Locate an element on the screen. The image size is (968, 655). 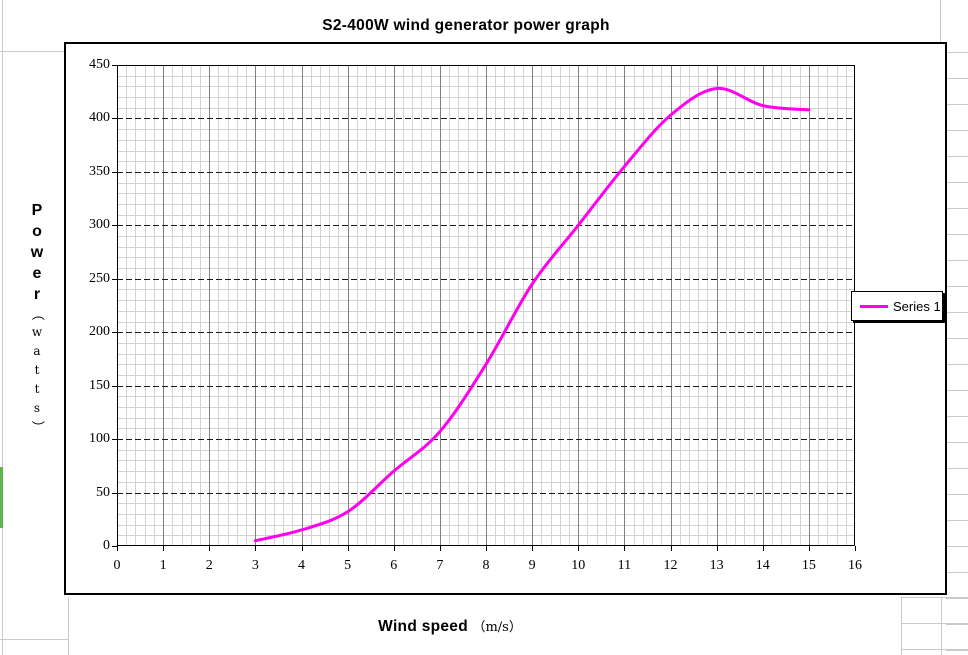
y-axis-title-char: ） is located at coordinates (37, 427).